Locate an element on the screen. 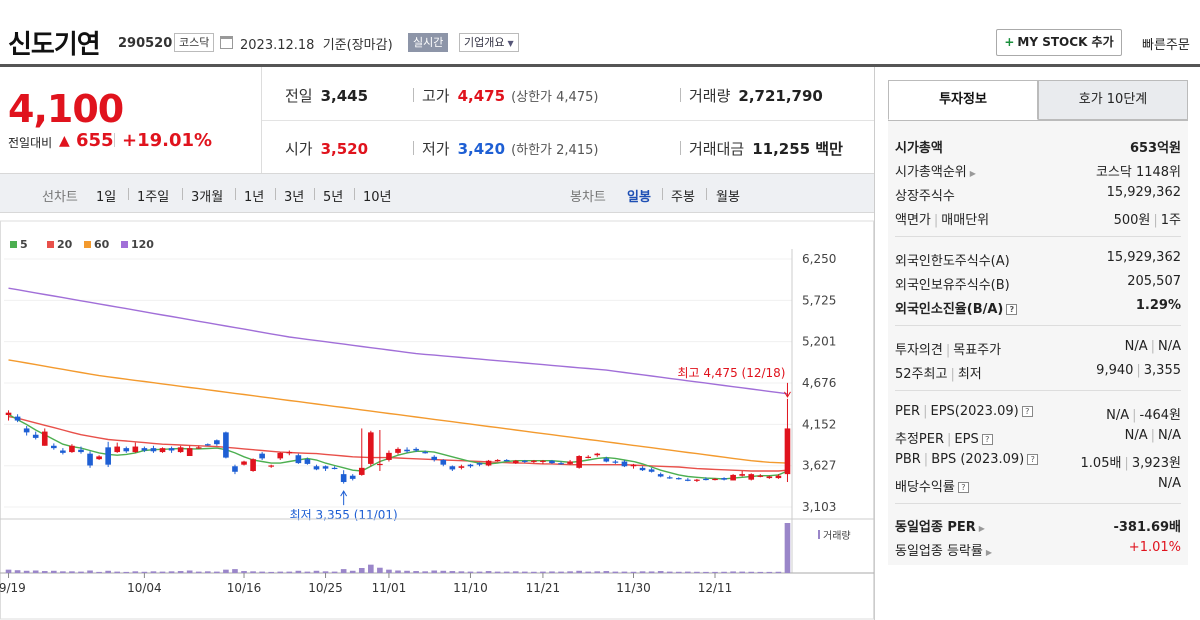  period-1d: 1일 is located at coordinates (106, 197).